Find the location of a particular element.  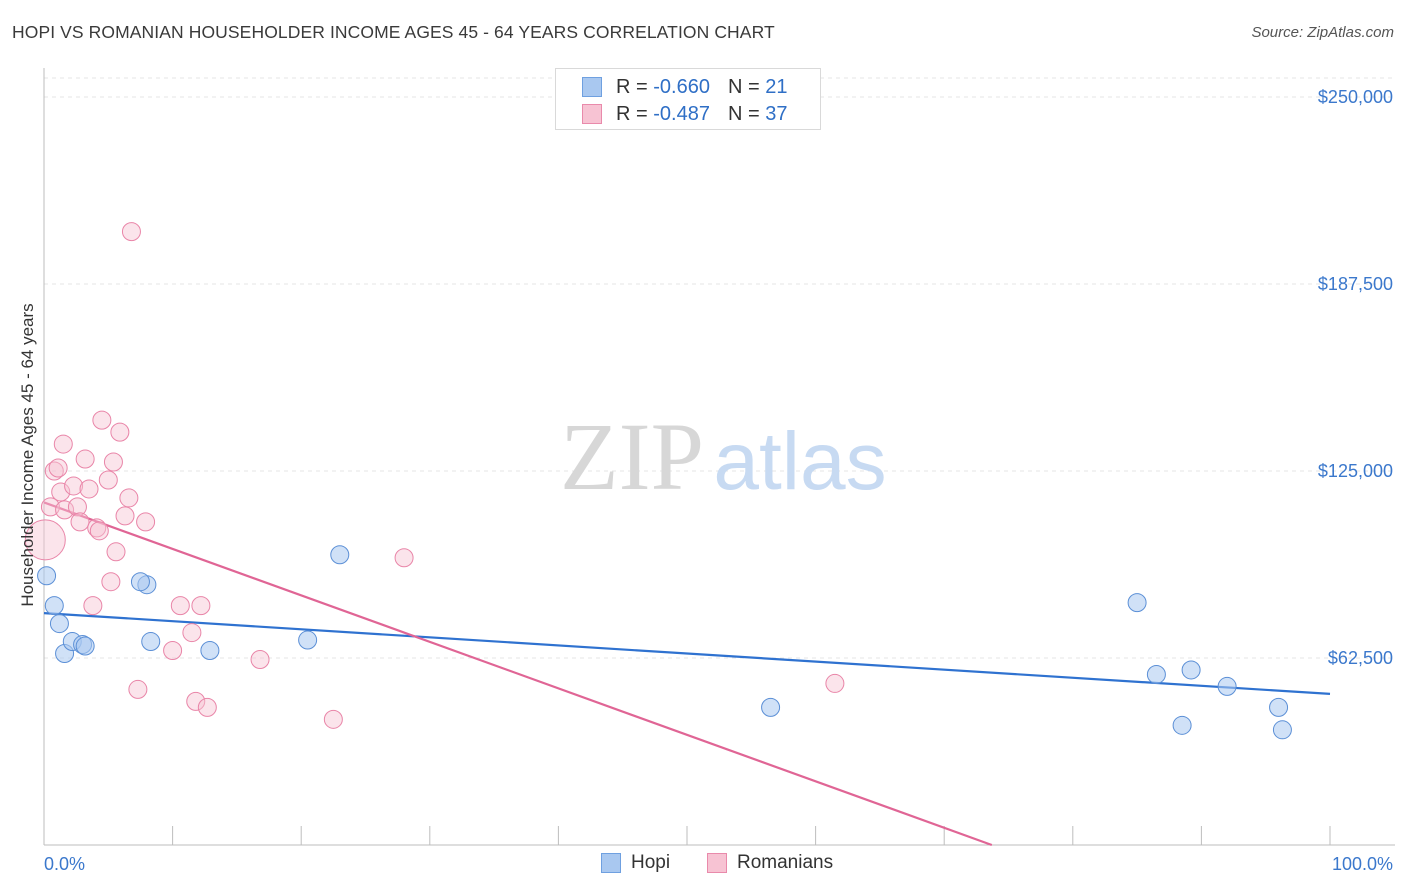

watermark-zip: ZIP is located at coordinates (632, 456).